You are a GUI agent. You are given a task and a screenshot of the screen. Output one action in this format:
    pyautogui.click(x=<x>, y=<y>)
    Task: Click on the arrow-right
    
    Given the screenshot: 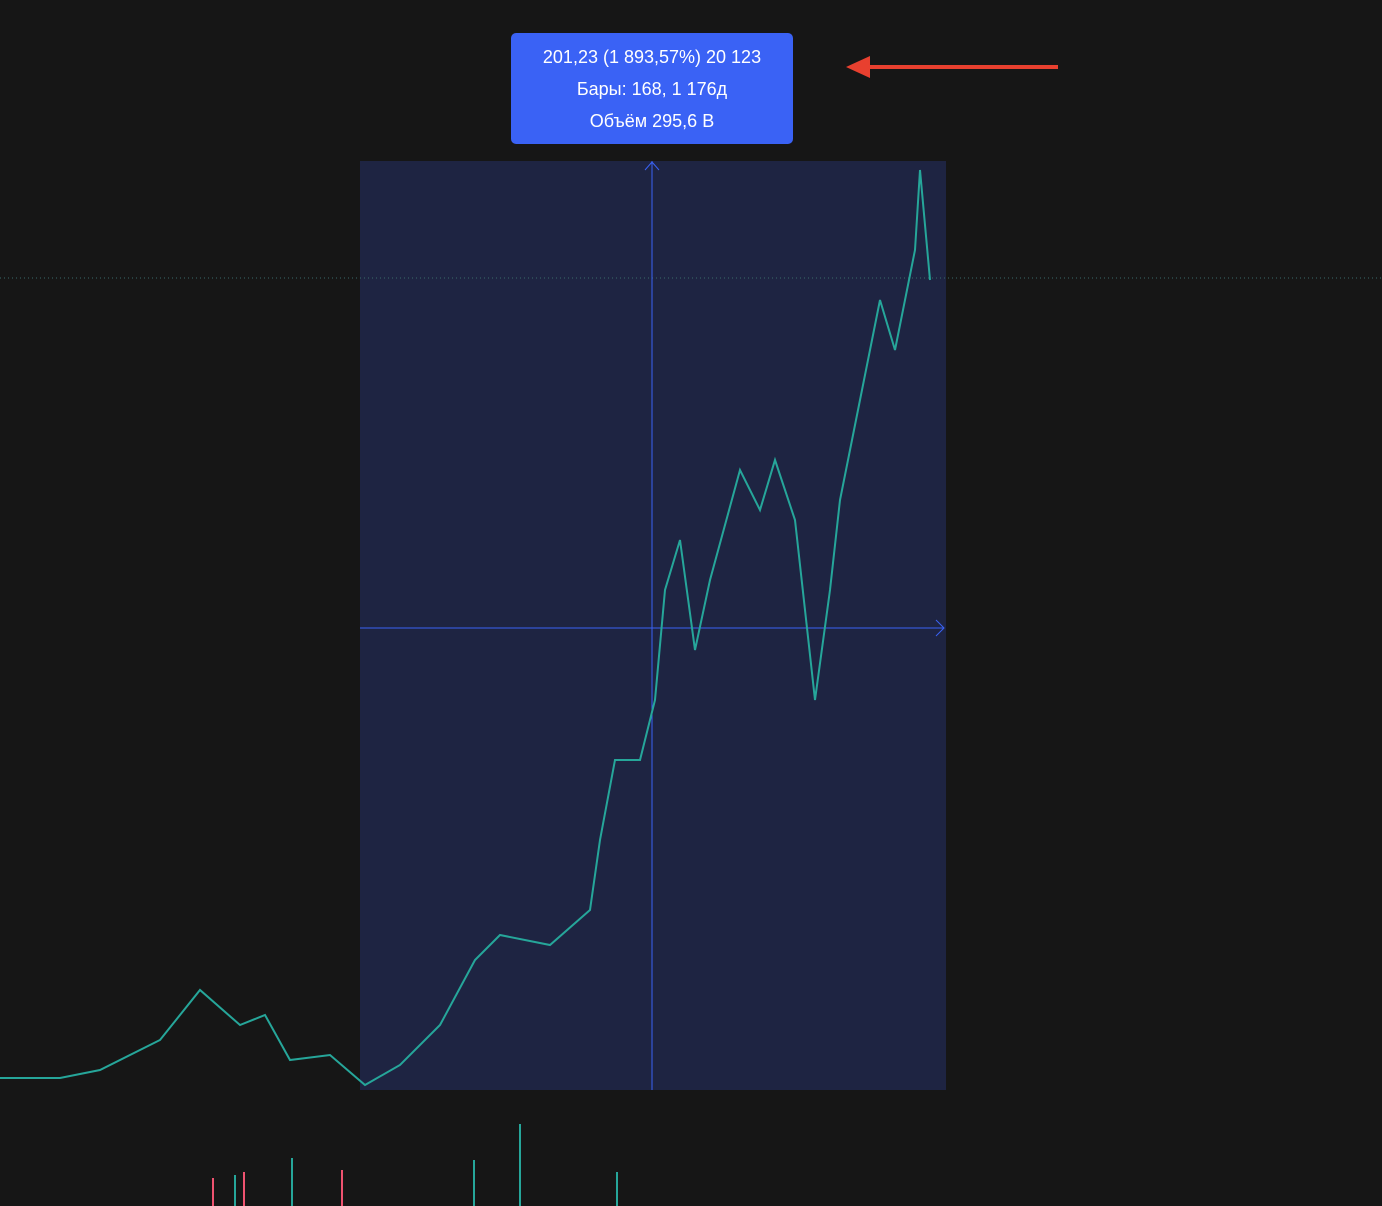 What is the action you would take?
    pyautogui.click(x=940, y=628)
    